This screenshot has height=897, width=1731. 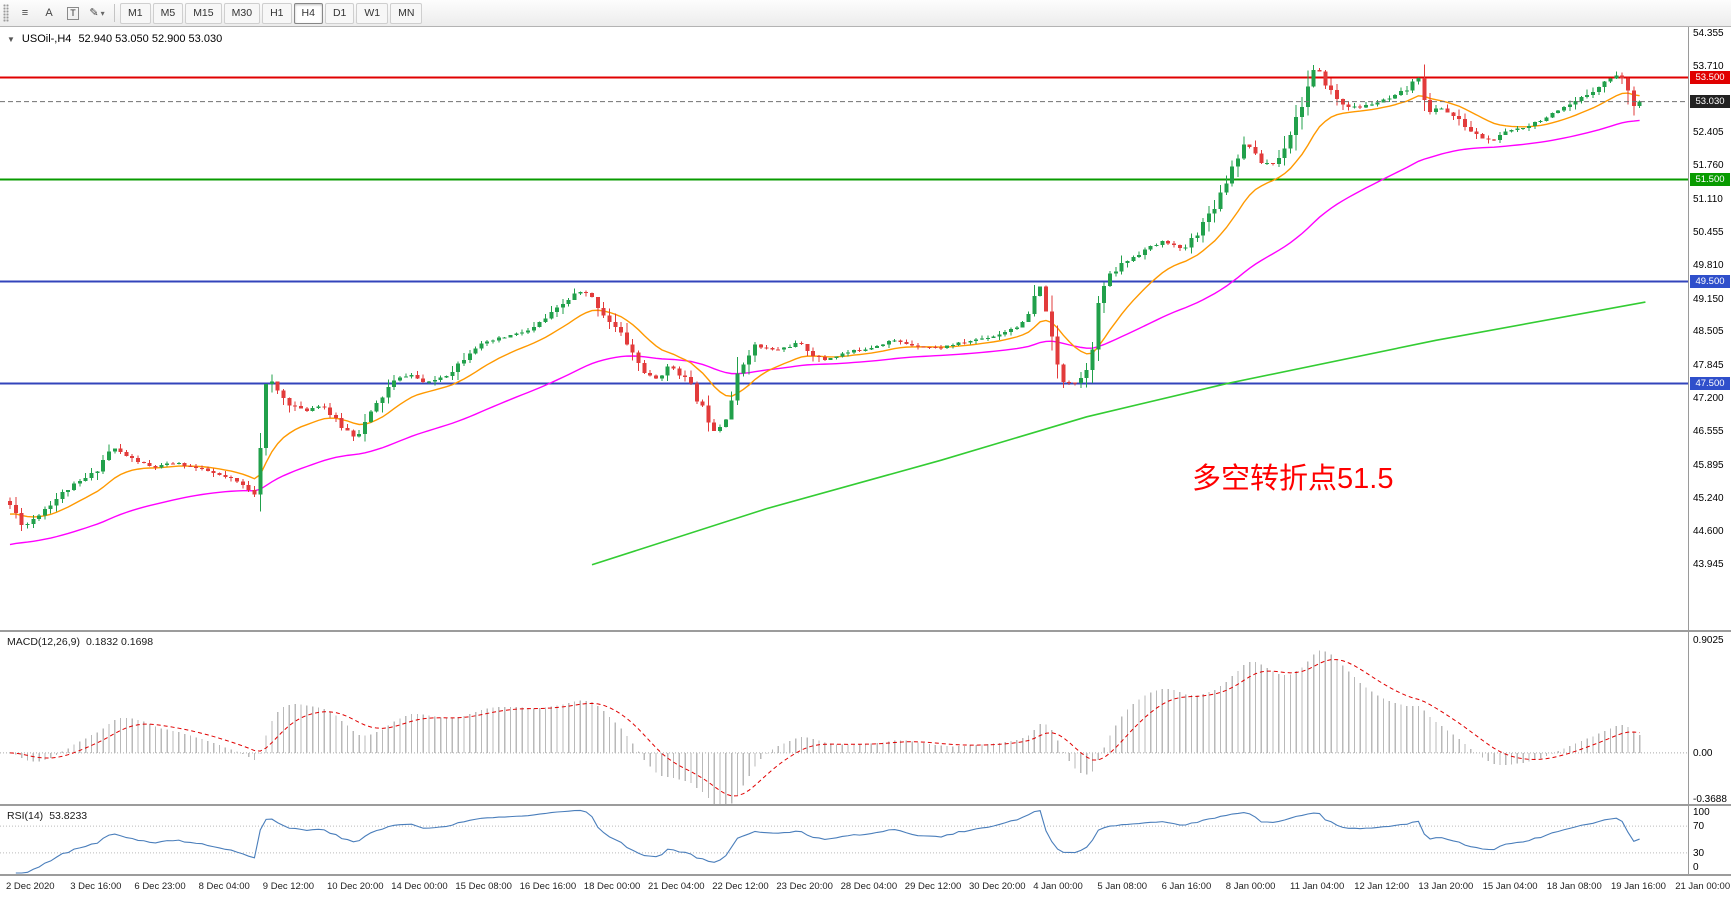 I want to click on draw-tool-button: ✎ ▾, so click(x=97, y=13).